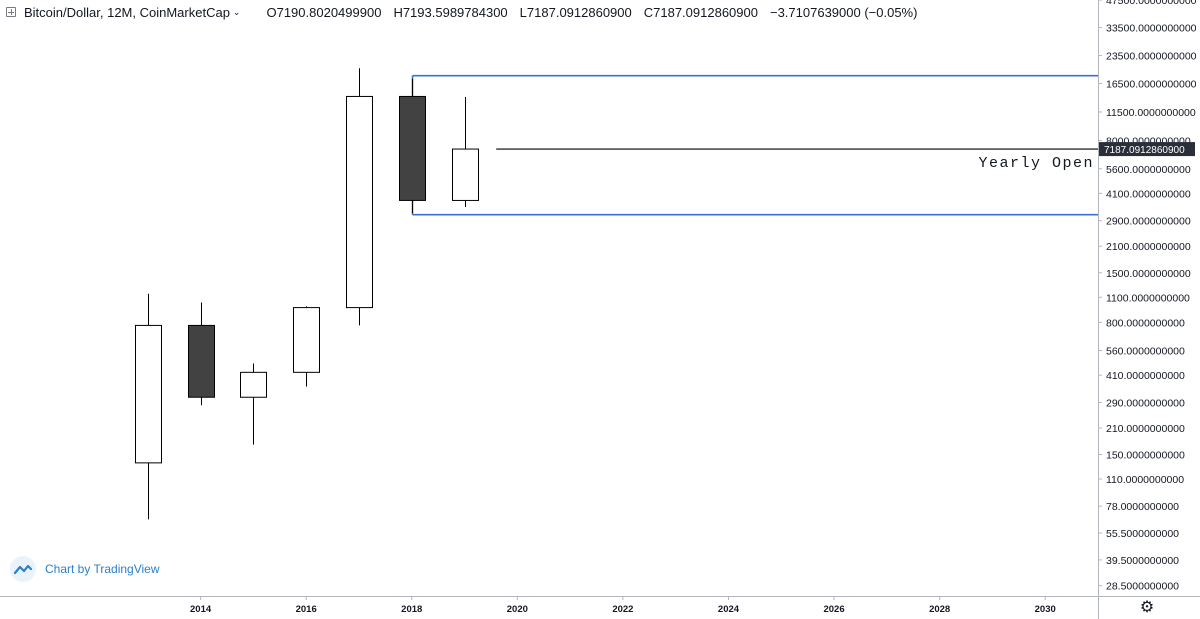 This screenshot has width=1200, height=619. Describe the element at coordinates (1148, 194) in the screenshot. I see `y-tick-label: 4100.0000000000` at that location.